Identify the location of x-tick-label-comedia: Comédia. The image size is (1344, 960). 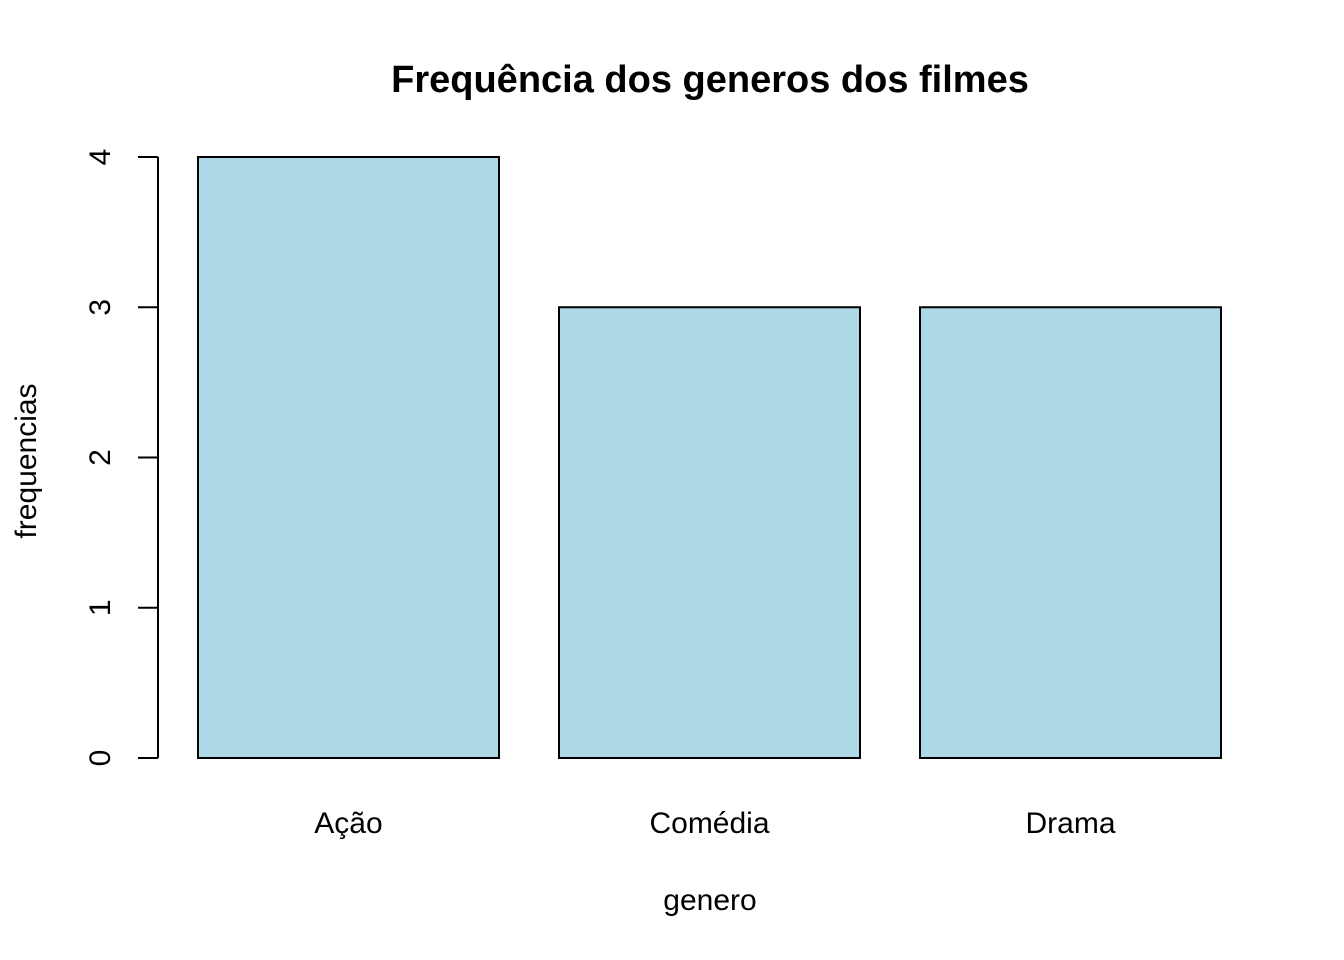
(709, 823).